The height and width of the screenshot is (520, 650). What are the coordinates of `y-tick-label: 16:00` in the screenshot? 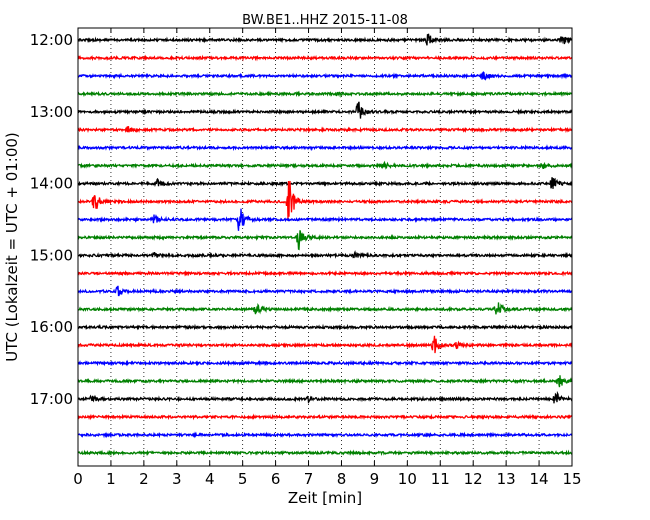 It's located at (51, 327).